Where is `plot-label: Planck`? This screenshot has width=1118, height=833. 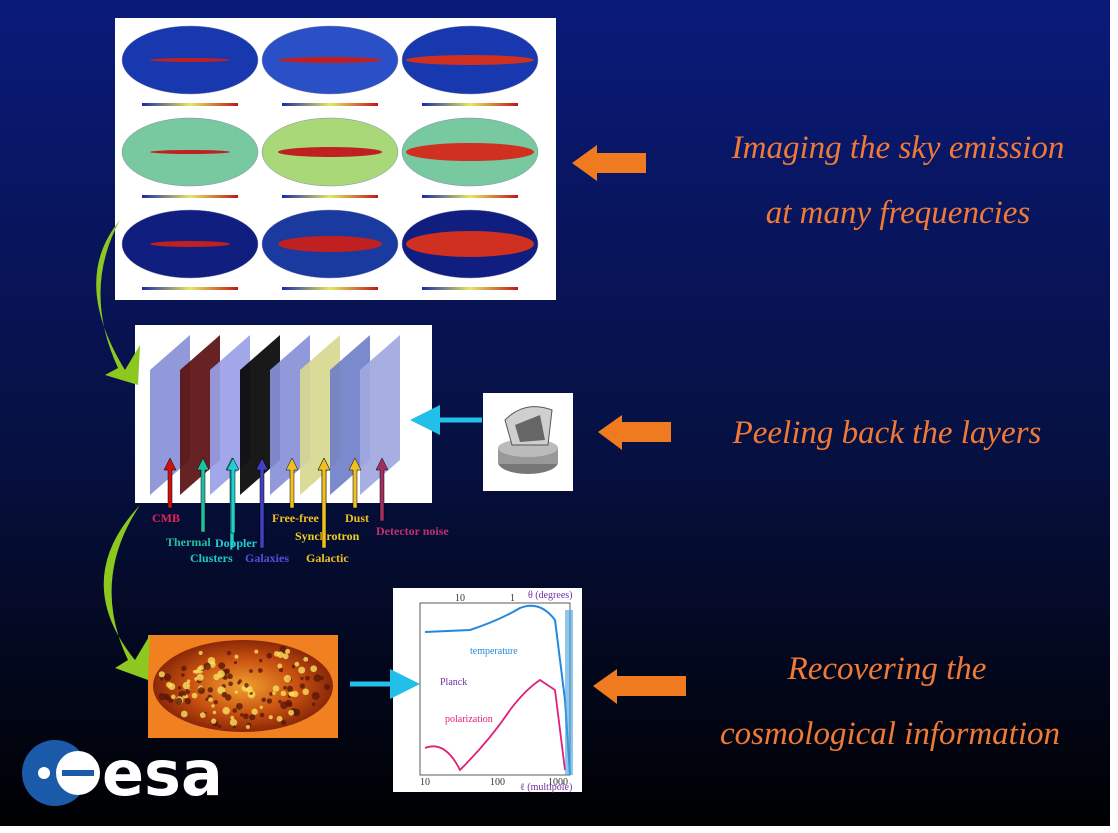
plot-label: Planck is located at coordinates (453, 682).